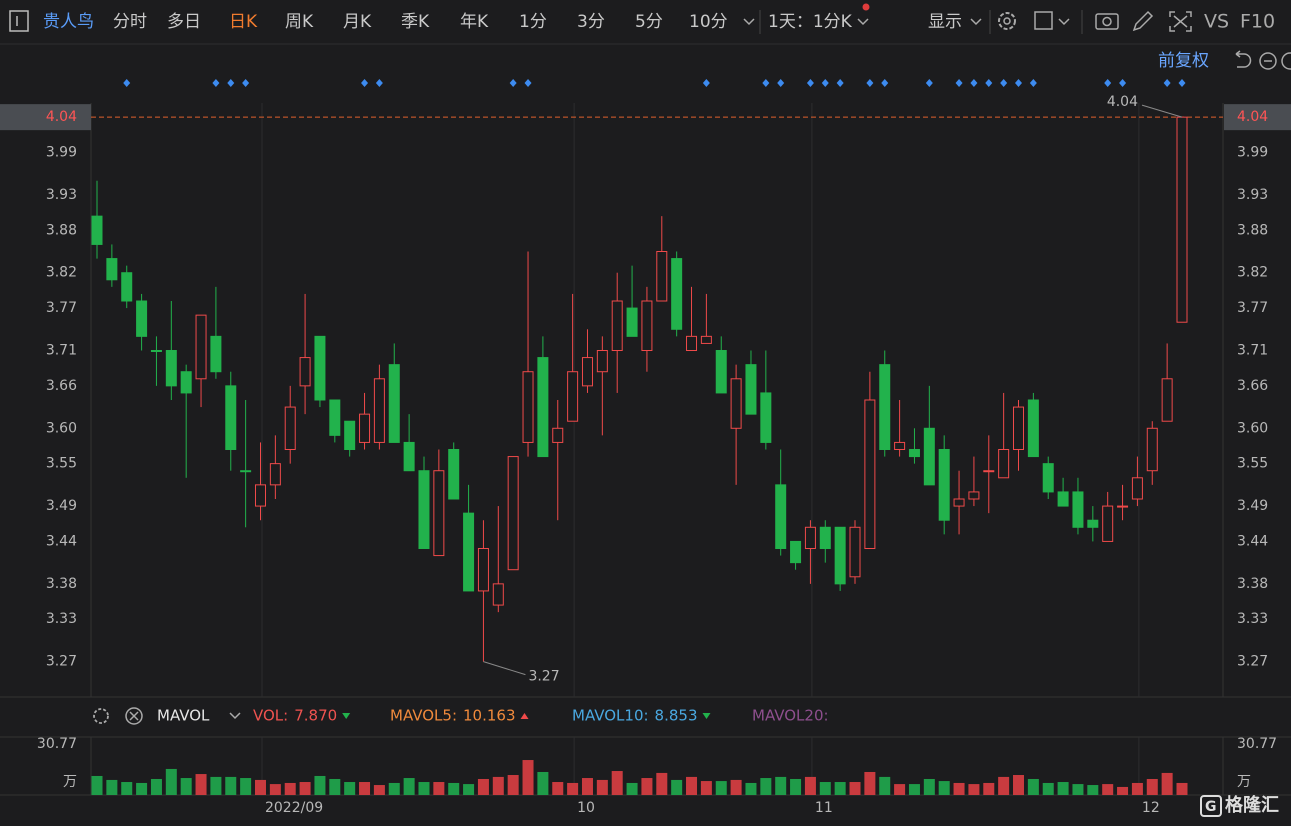 The height and width of the screenshot is (826, 1291). I want to click on tab: 3分, so click(591, 22).